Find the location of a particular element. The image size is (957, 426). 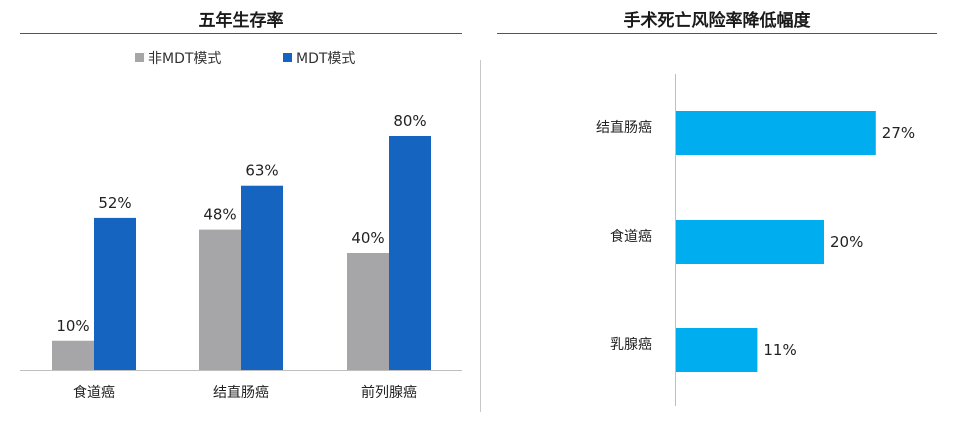

left-title-rule is located at coordinates (241, 33).